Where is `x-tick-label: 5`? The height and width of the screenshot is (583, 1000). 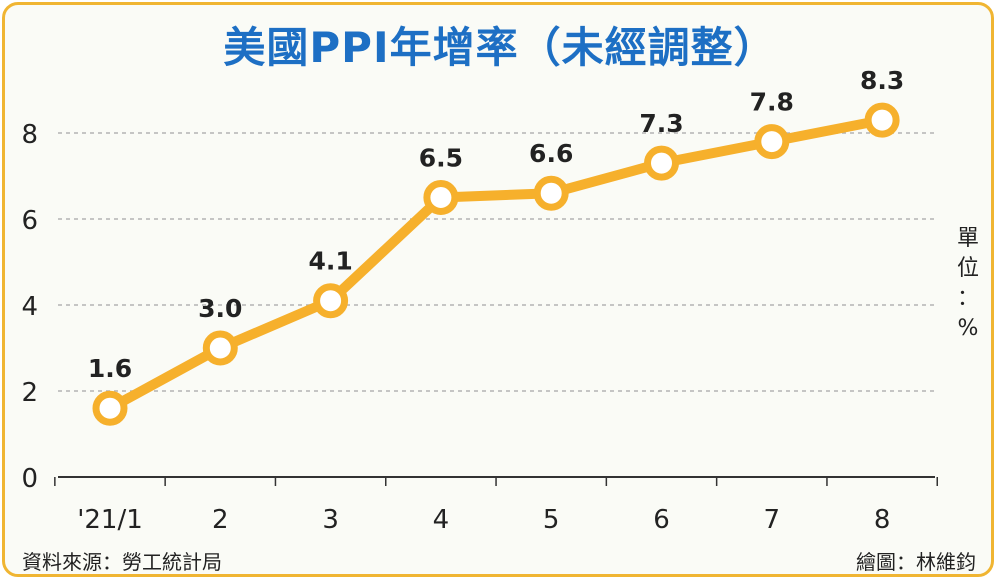
x-tick-label: 5 is located at coordinates (551, 520).